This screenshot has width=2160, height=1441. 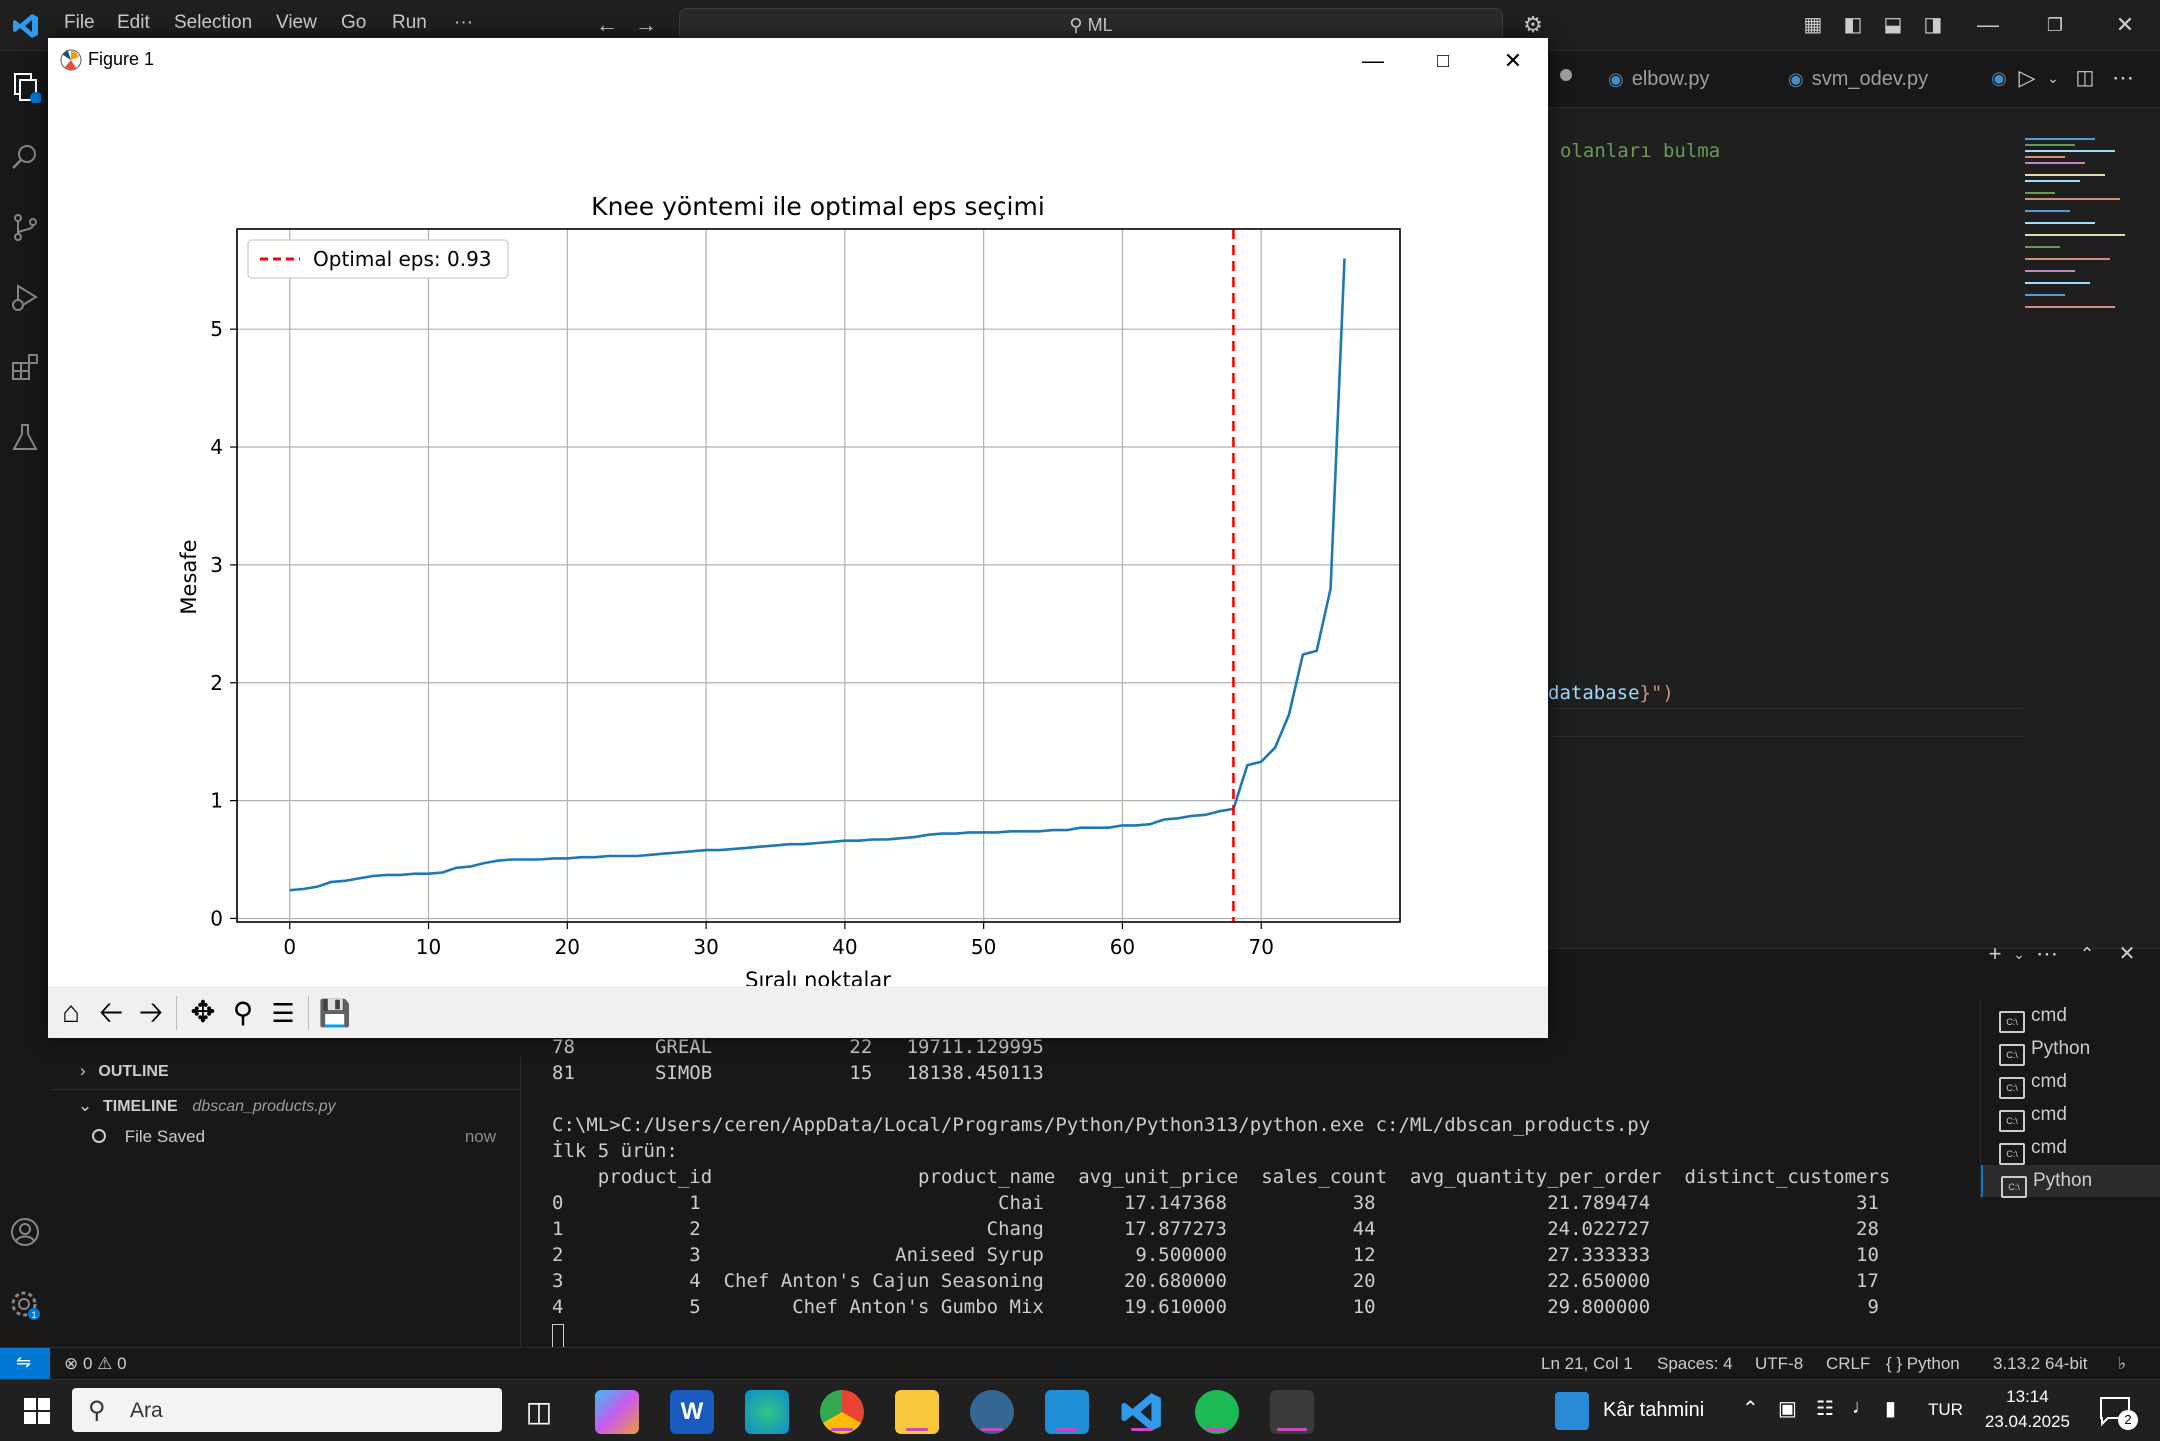 What do you see at coordinates (1533, 24) in the screenshot?
I see `copilot-icon: ⚙` at bounding box center [1533, 24].